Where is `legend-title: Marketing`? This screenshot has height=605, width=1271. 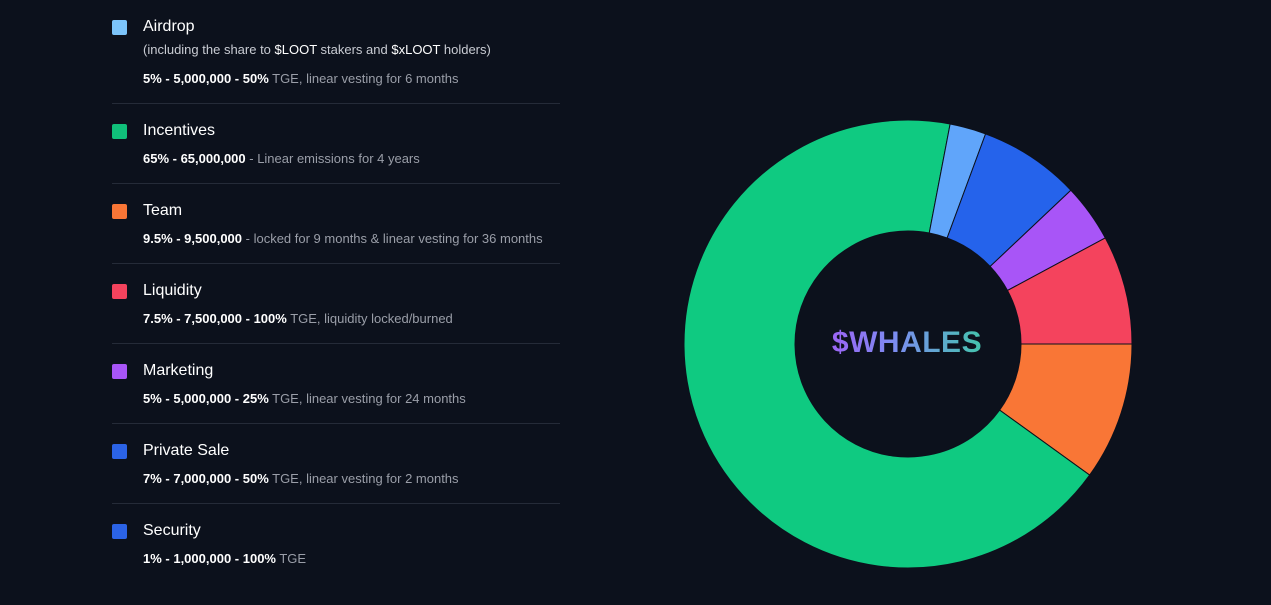 legend-title: Marketing is located at coordinates (178, 370).